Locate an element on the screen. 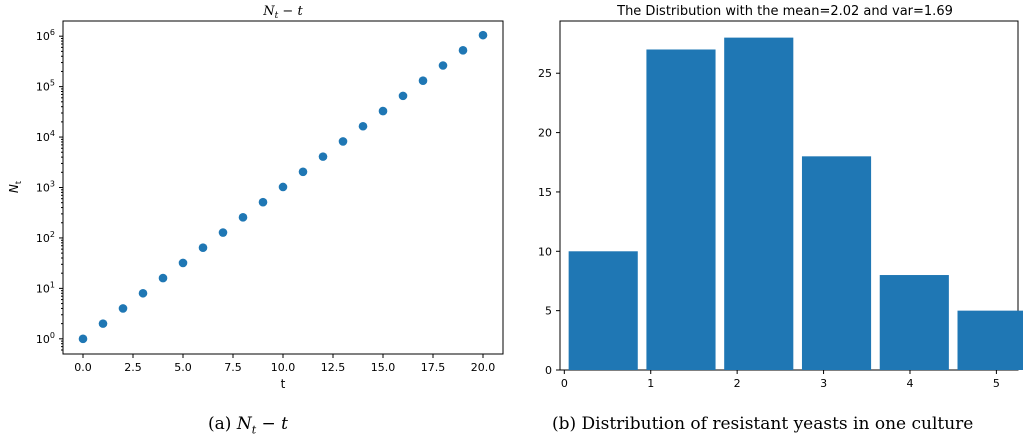 This screenshot has height=447, width=1023. x-tick-label: 10.0 is located at coordinates (283, 367).